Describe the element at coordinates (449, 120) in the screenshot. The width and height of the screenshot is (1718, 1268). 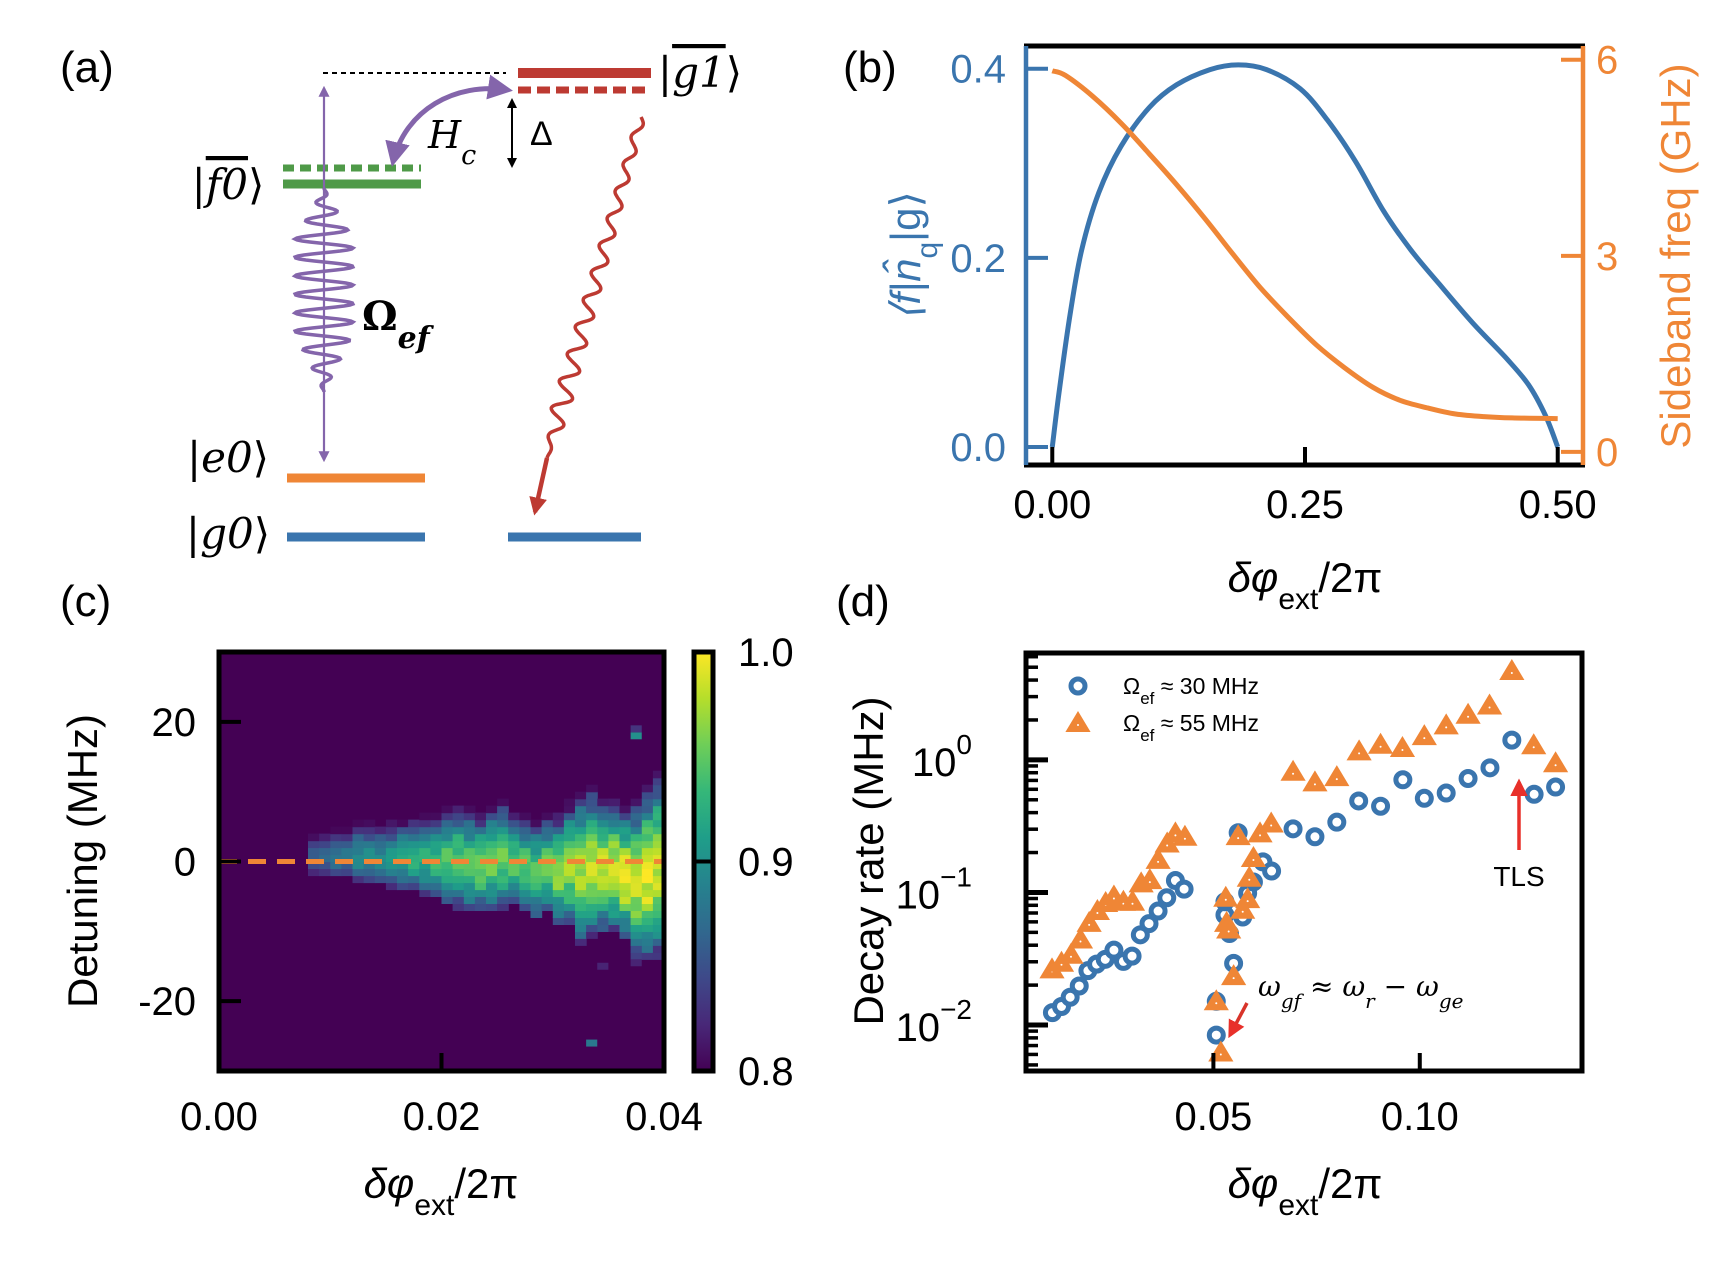
I see `coupling-arrow` at that location.